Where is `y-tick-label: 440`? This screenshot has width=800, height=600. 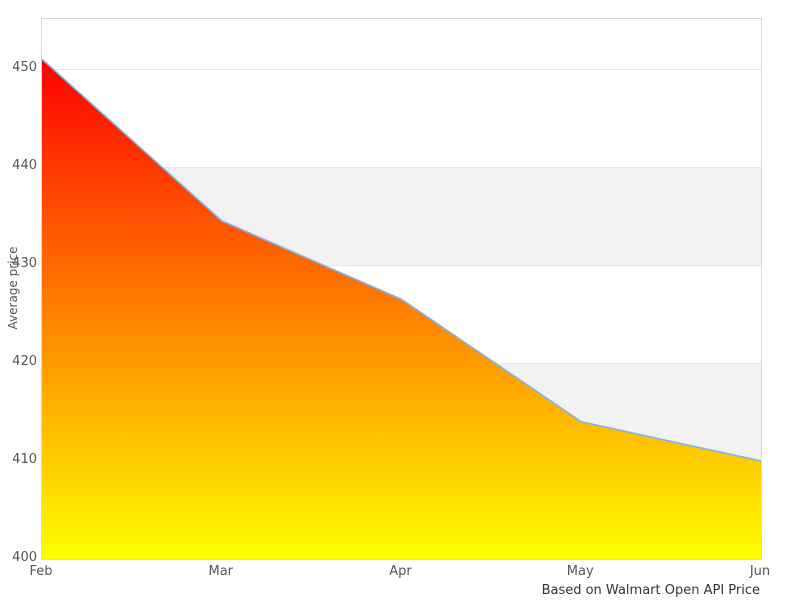
y-tick-label: 440 is located at coordinates (24, 165).